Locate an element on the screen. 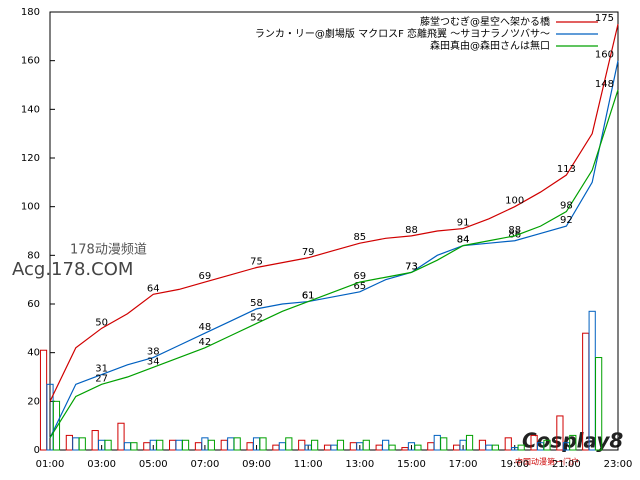  data-label: 50 is located at coordinates (101, 322).